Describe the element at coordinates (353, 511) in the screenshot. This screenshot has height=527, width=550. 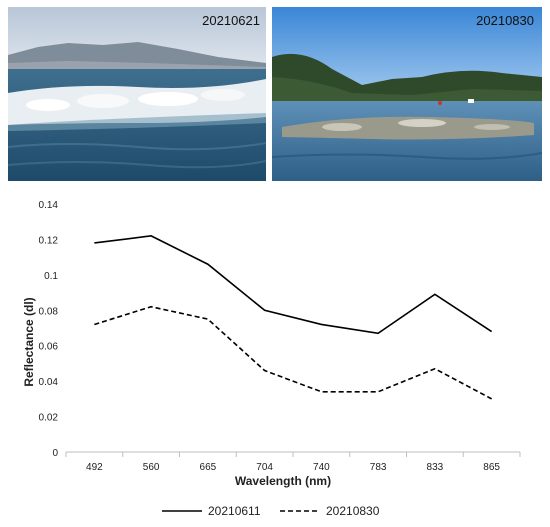
I see `legend-label-2: 20210830` at that location.